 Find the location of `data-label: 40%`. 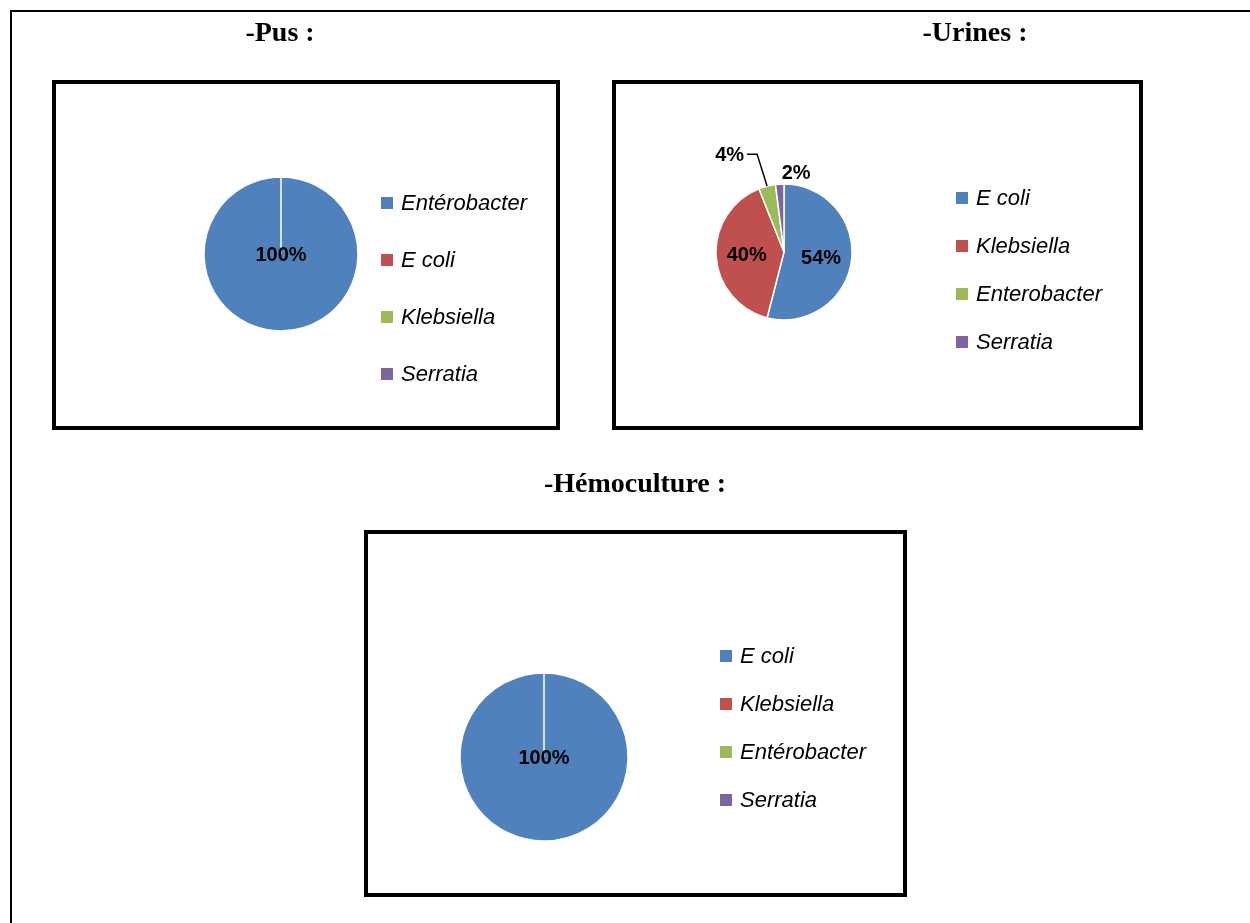

data-label: 40% is located at coordinates (746, 254).